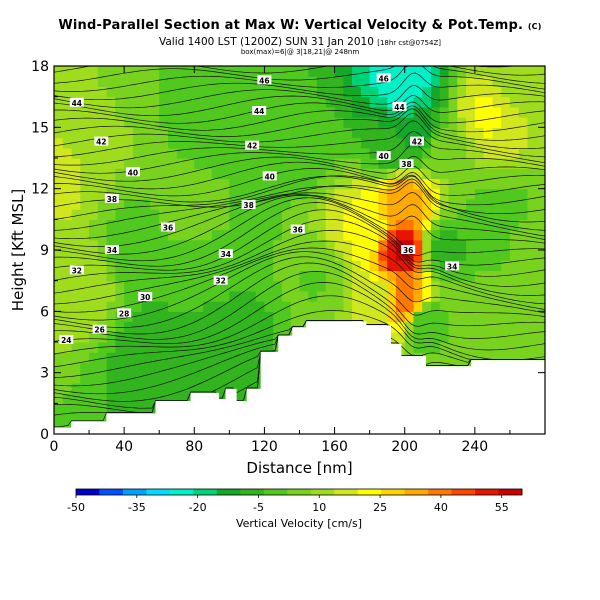  I want to click on contour-label-text: 34, so click(452, 266).